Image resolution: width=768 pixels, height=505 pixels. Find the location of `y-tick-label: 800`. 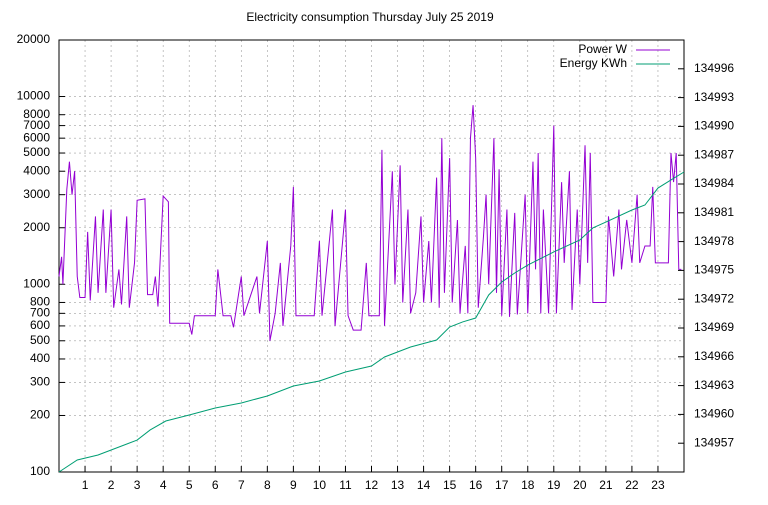

y-tick-label: 800 is located at coordinates (40, 302).